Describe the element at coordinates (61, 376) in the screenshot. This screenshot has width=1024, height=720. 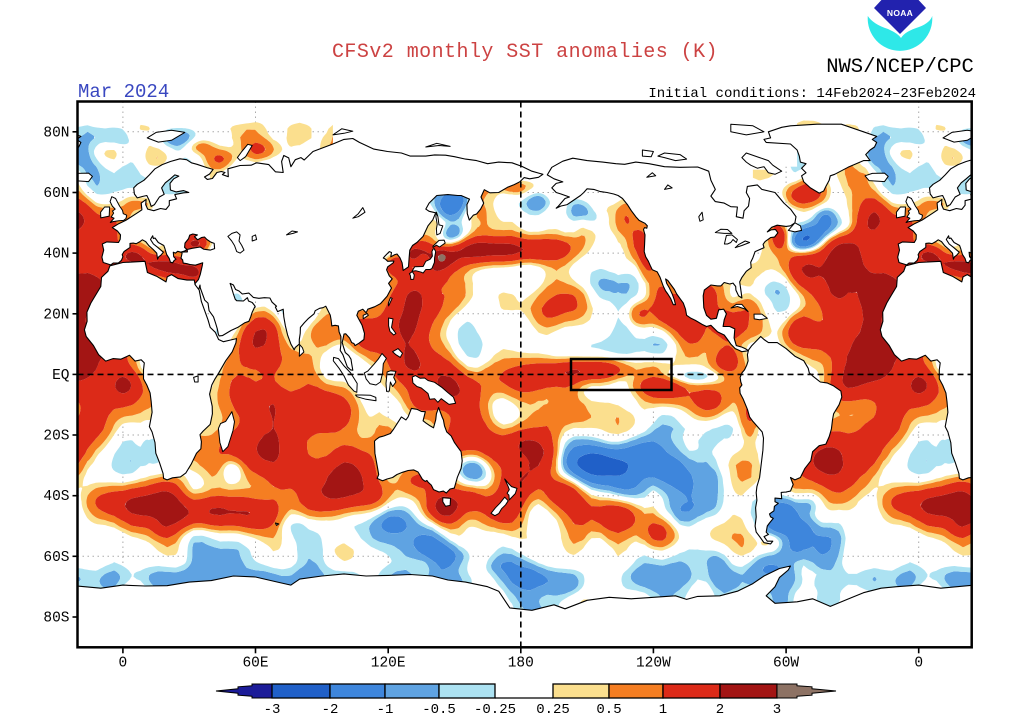
I see `svg-text: EQ` at that location.